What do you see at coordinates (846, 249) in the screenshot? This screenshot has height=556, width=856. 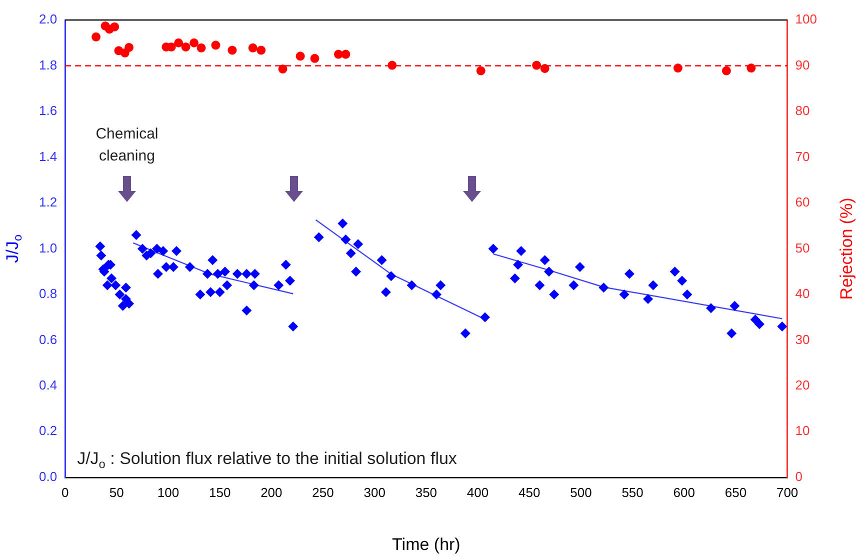 I see `y2-axis-title: Rejection (%)` at bounding box center [846, 249].